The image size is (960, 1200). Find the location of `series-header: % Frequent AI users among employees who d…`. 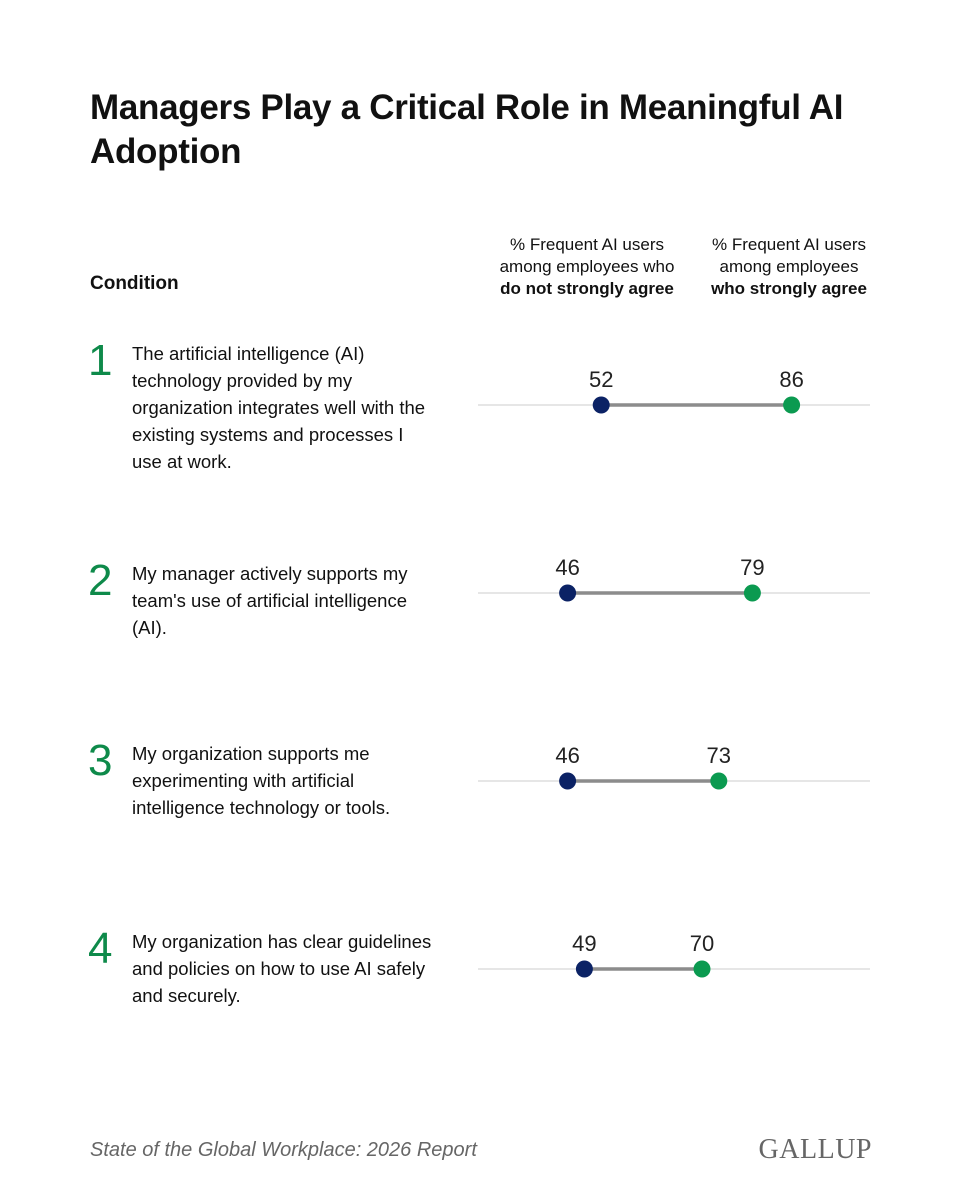

series-header: % Frequent AI users among employees who d… is located at coordinates (587, 267).